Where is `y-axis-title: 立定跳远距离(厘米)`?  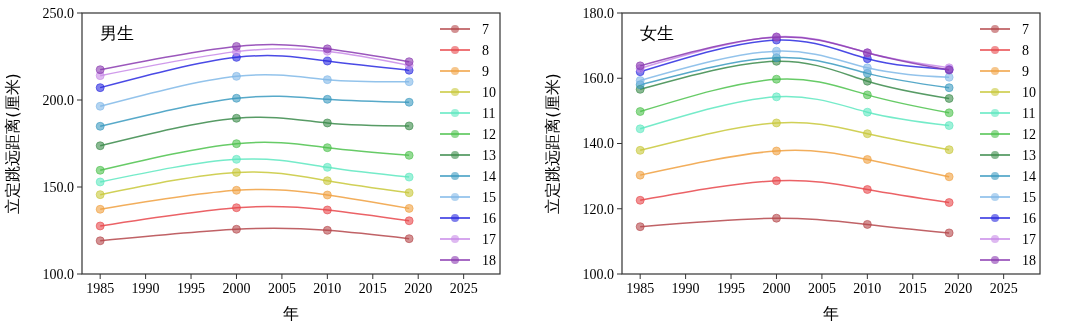
y-axis-title: 立定跳远距离(厘米) is located at coordinates (552, 143).